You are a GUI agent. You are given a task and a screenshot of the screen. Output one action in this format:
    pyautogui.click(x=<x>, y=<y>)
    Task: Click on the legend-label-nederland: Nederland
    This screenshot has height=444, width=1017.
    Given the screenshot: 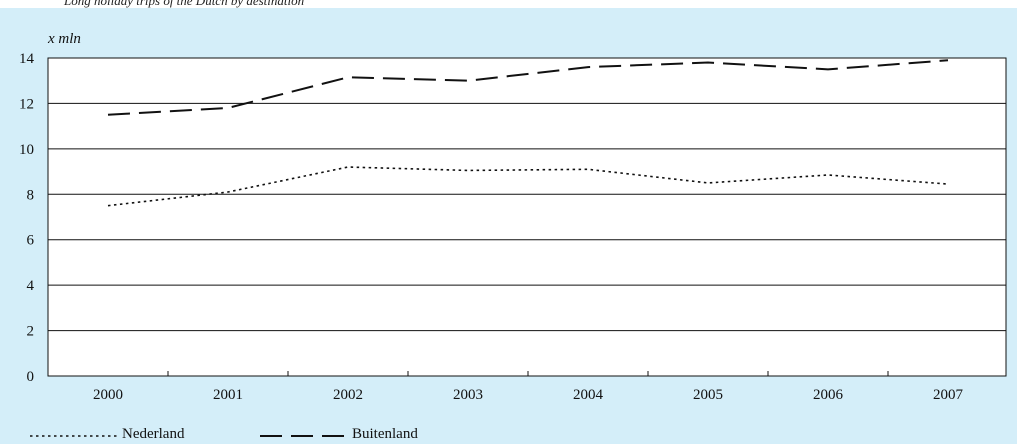 What is the action you would take?
    pyautogui.click(x=153, y=434)
    